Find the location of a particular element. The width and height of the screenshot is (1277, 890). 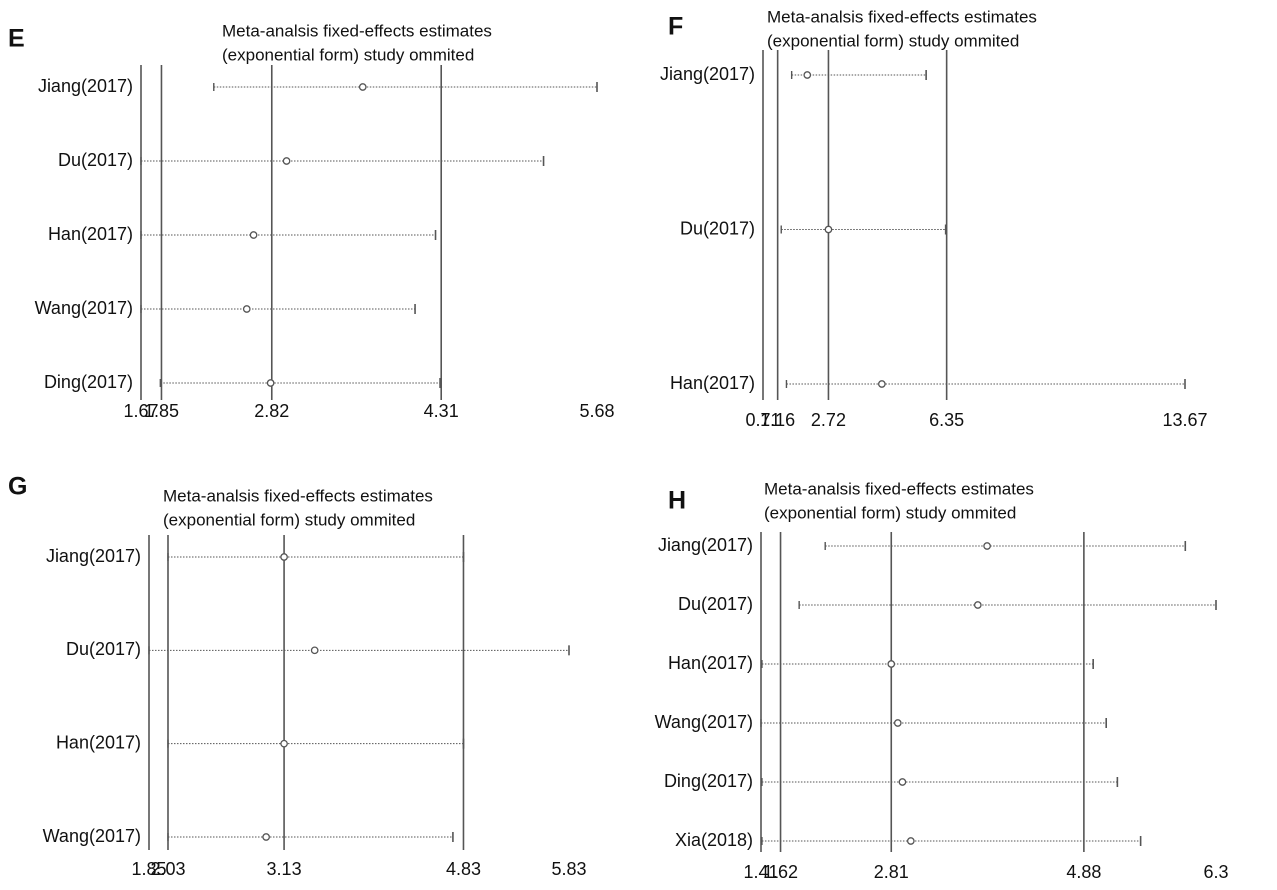

study-label: Xia(2018) is located at coordinates (714, 840).